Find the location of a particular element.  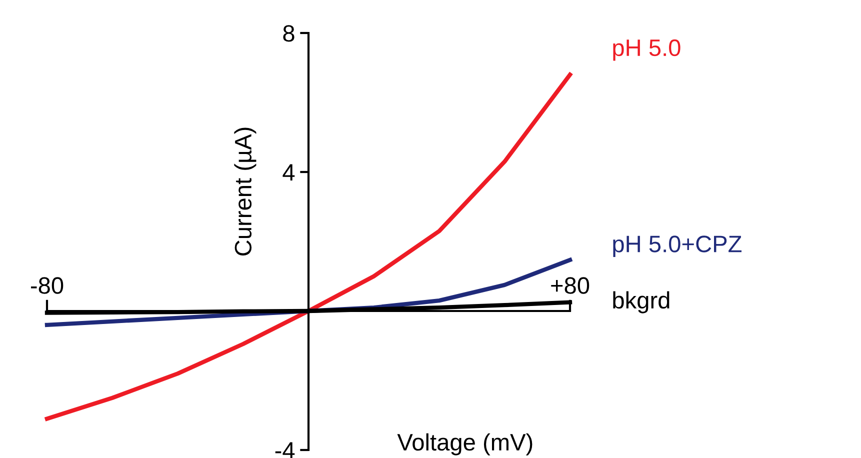

y-tick-label: 8 is located at coordinates (288, 33).